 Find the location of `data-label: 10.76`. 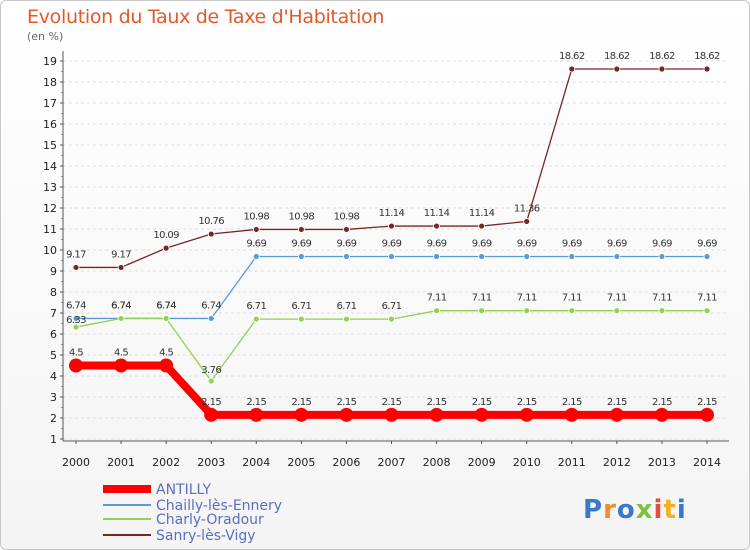

data-label: 10.76 is located at coordinates (211, 221).